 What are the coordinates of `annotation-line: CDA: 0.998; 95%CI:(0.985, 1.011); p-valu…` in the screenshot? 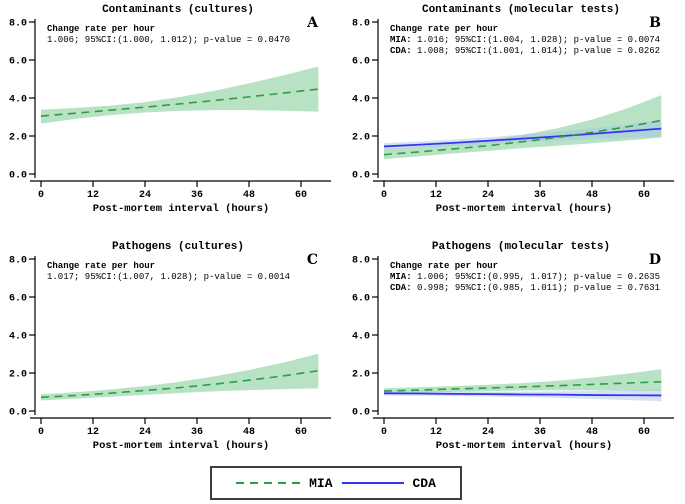 It's located at (525, 288).